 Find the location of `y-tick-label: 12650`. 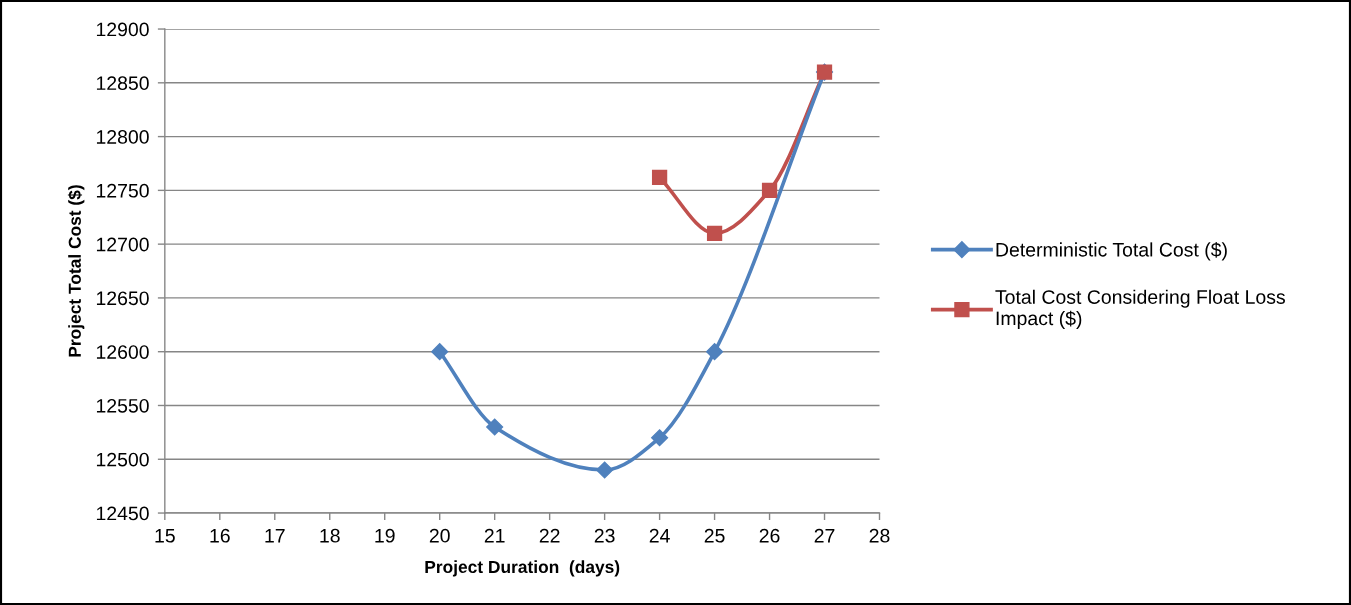

y-tick-label: 12650 is located at coordinates (122, 298).